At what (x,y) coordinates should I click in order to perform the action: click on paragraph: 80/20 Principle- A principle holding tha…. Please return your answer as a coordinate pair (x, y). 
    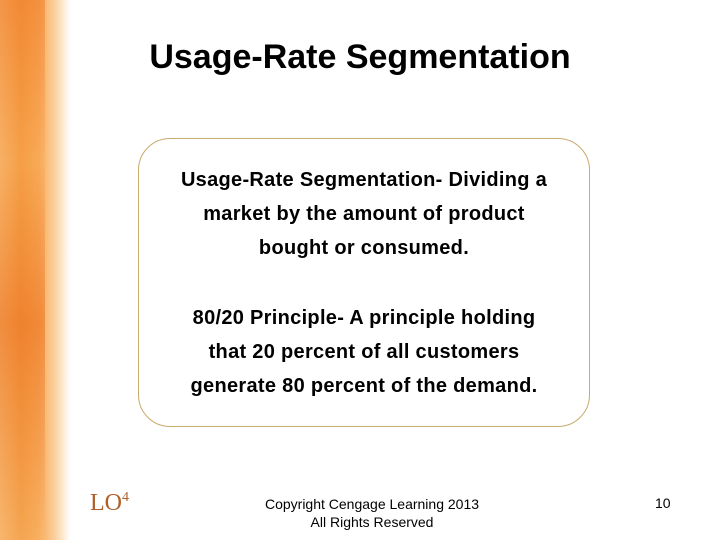
    Looking at the image, I should click on (364, 352).